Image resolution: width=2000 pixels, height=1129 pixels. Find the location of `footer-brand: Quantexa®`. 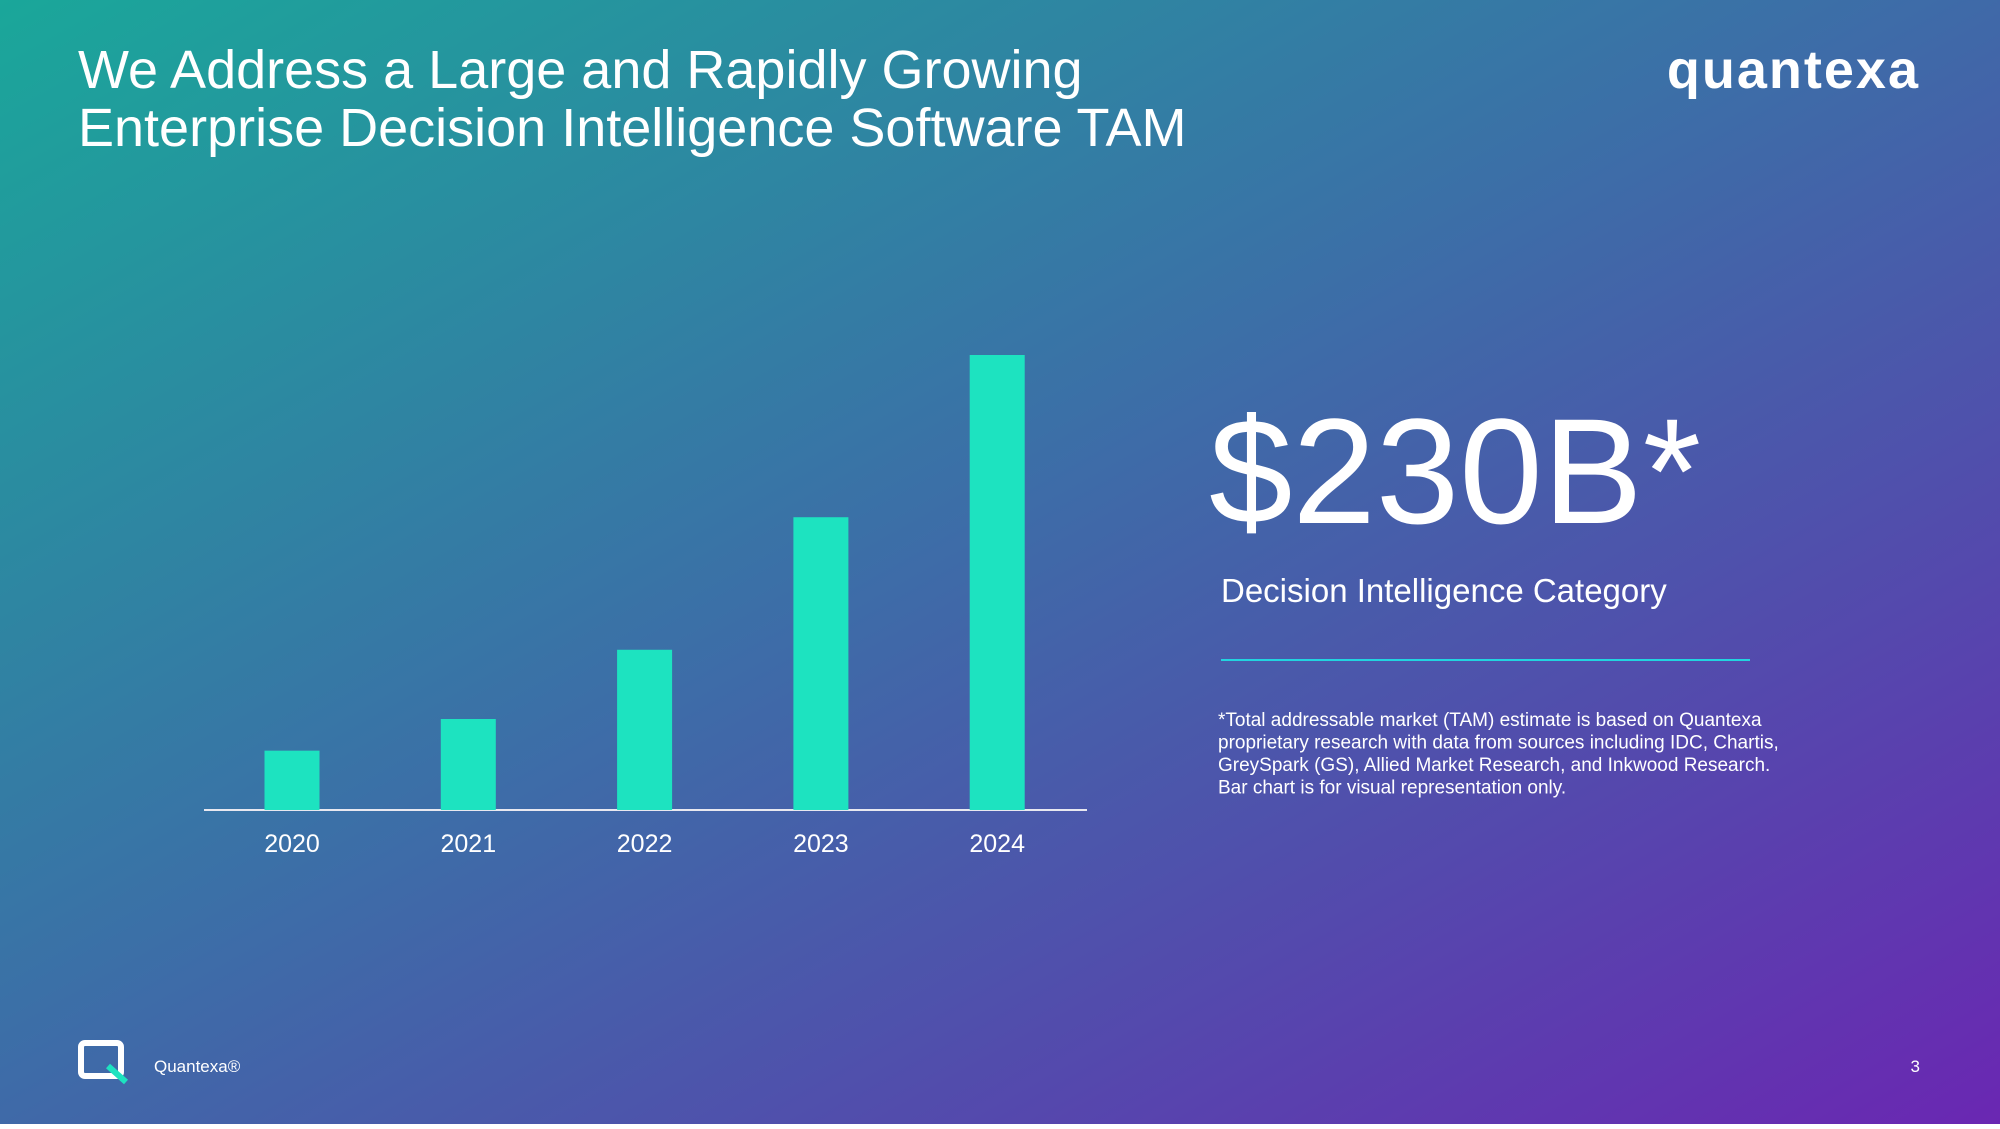

footer-brand: Quantexa® is located at coordinates (197, 1066).